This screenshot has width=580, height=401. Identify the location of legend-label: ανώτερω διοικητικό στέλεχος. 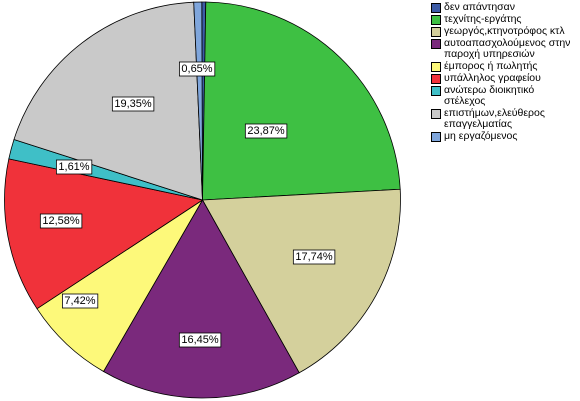
(489, 95).